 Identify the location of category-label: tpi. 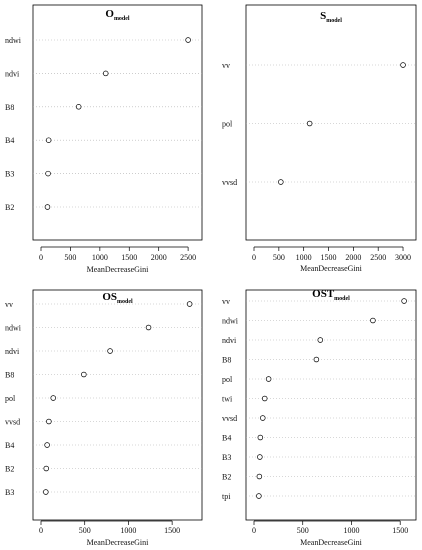
(226, 496).